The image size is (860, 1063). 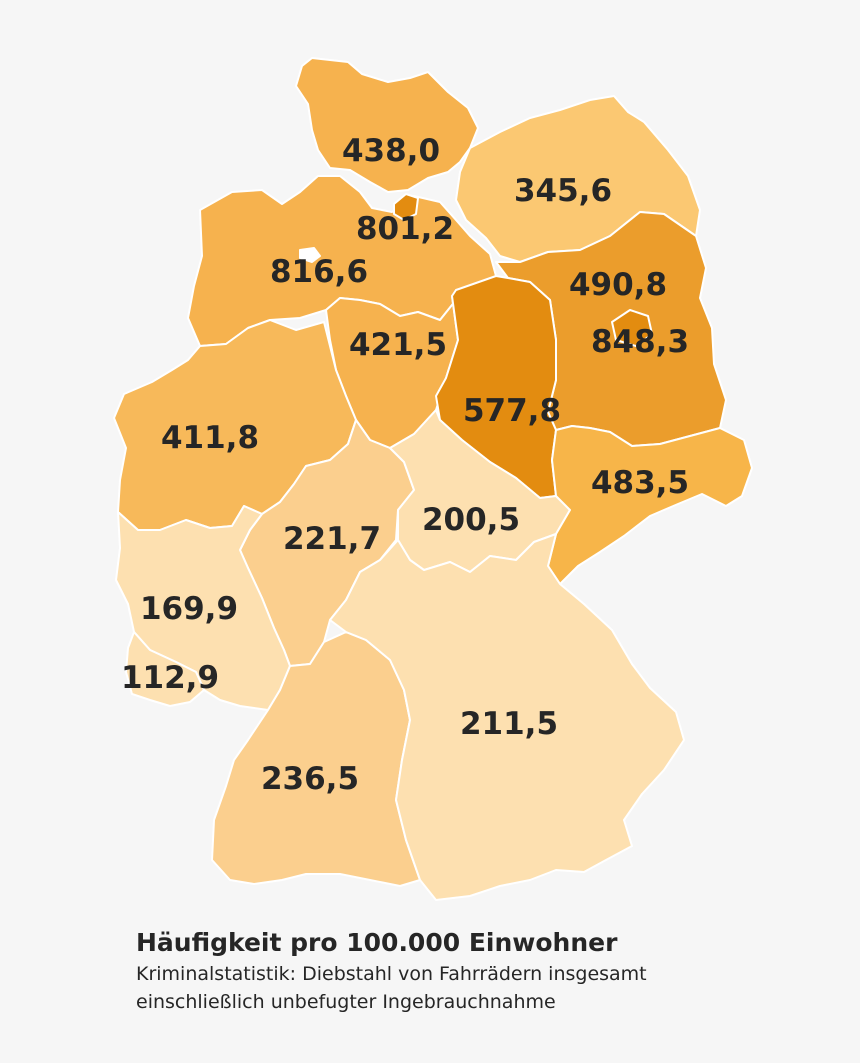 What do you see at coordinates (632, 328) in the screenshot?
I see `state-berlin` at bounding box center [632, 328].